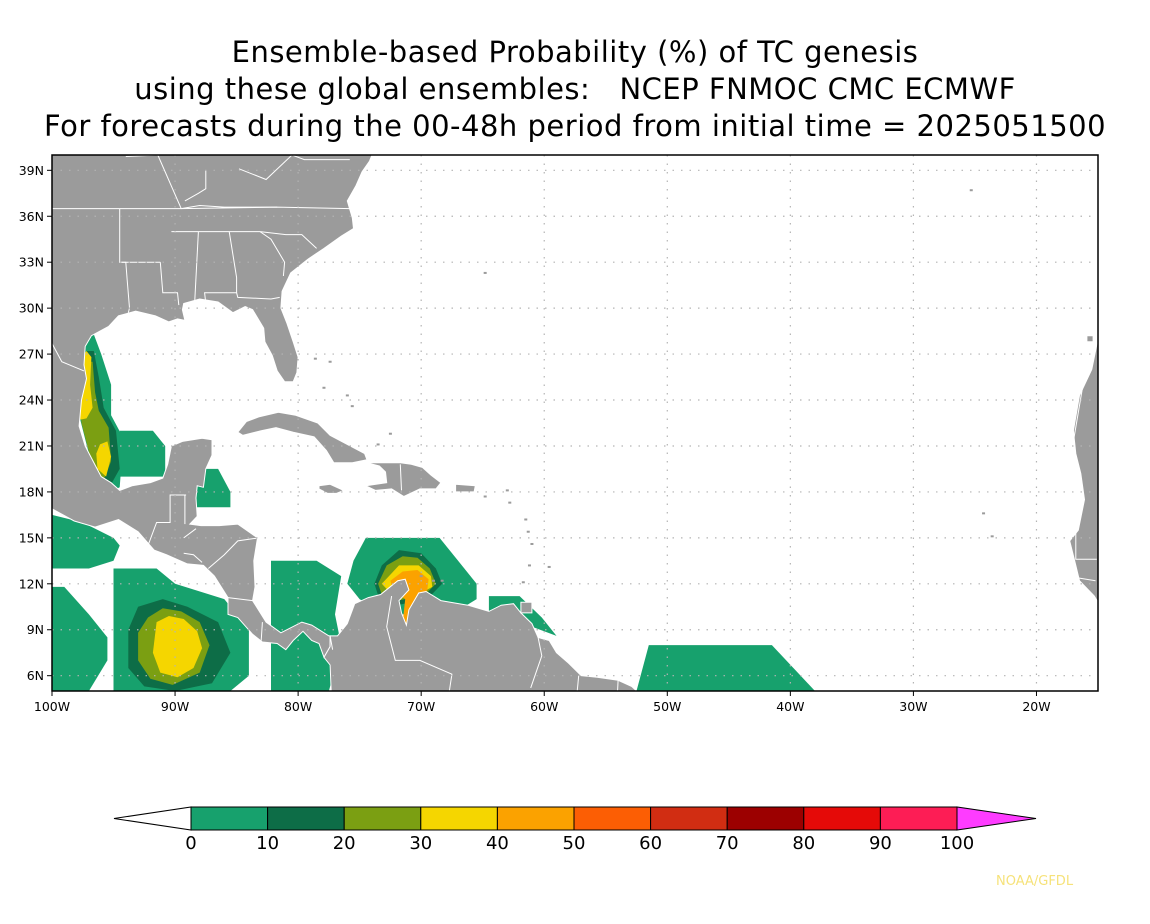 Image resolution: width=1150 pixels, height=924 pixels. What do you see at coordinates (1090, 339) in the screenshot?
I see `land-canary-islands` at bounding box center [1090, 339].